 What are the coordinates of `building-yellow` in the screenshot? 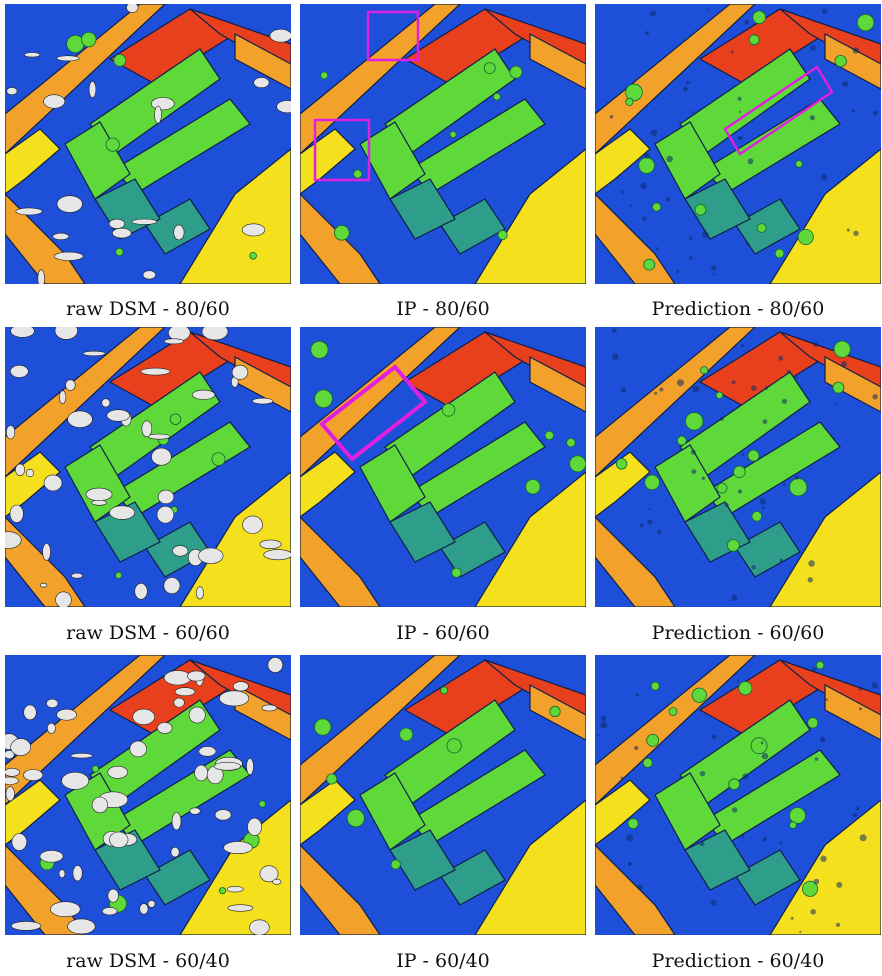 It's located at (235, 539).